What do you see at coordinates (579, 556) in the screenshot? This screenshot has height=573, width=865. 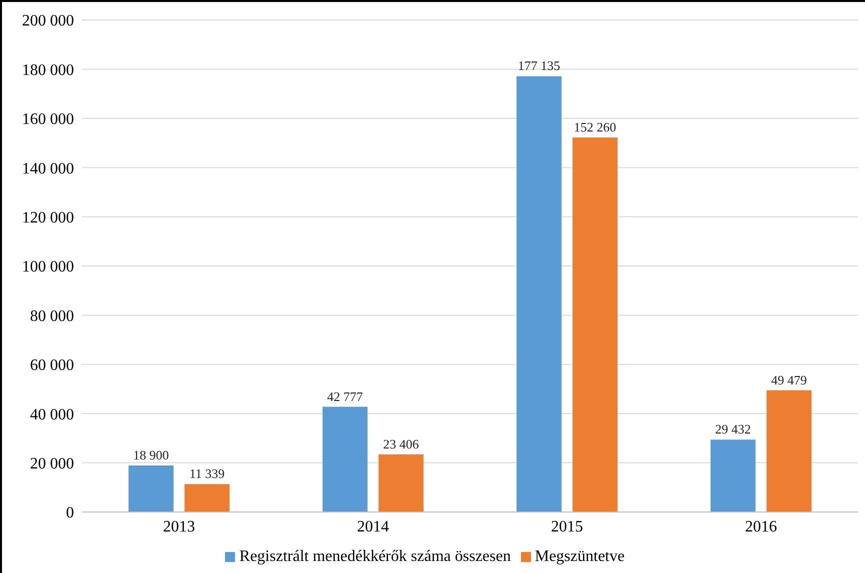 I see `legend-label: Megszüntetve` at bounding box center [579, 556].